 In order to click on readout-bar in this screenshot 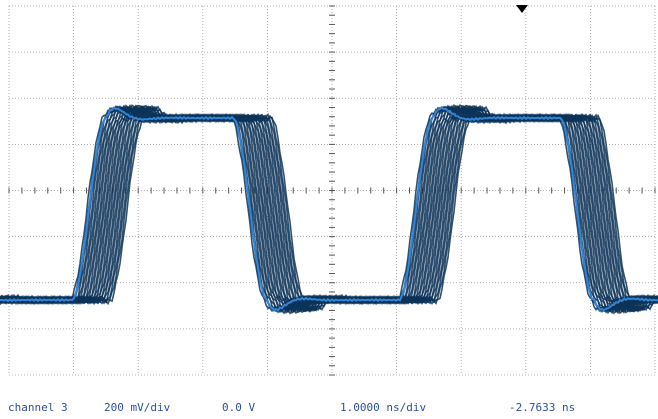, I will do `click(329, 408)`.